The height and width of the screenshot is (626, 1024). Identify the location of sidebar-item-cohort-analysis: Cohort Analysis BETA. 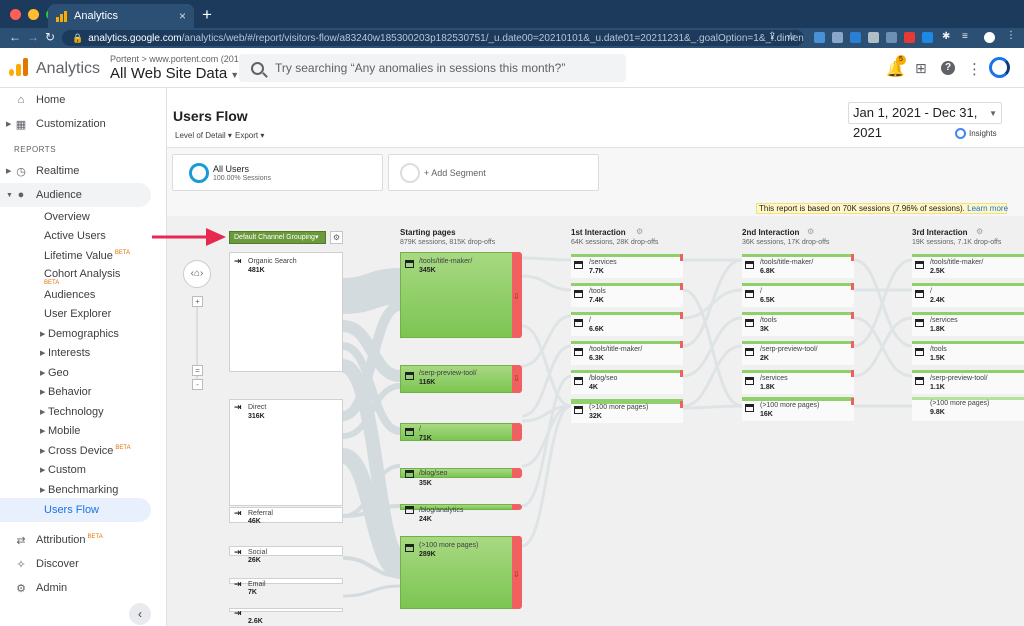
(83, 274).